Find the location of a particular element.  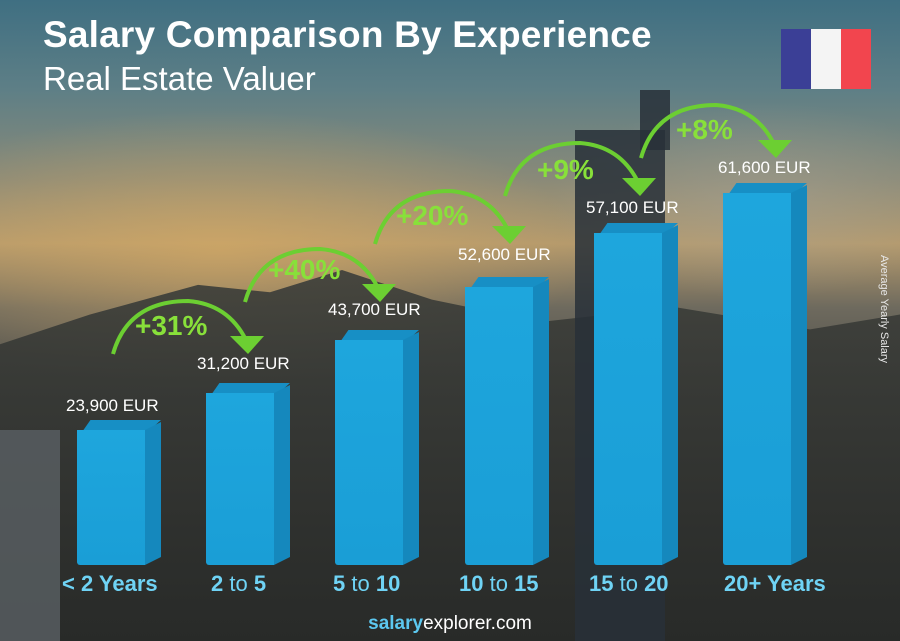

chart-title: Salary Comparison By Experience is located at coordinates (347, 34).